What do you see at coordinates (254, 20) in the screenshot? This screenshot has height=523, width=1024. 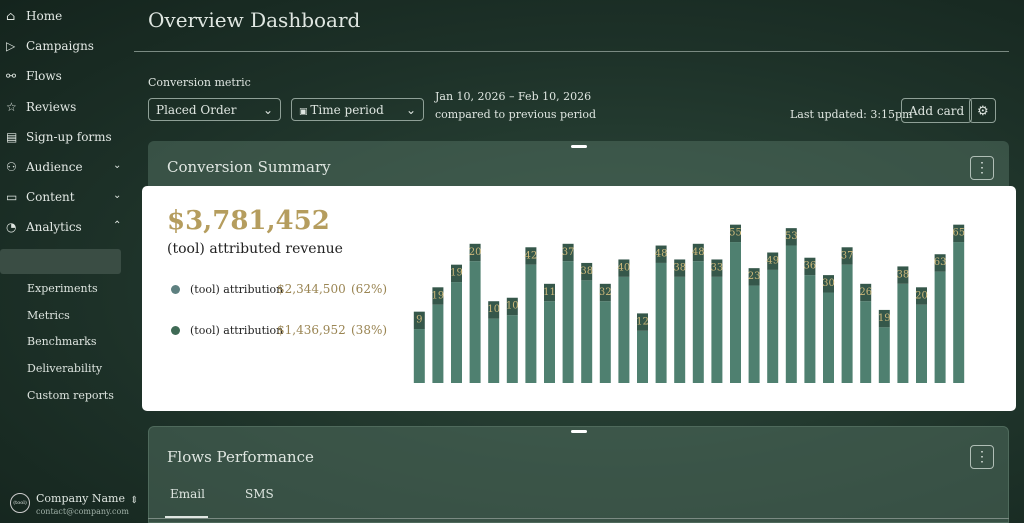 I see `page-title: Overview Dashboard` at bounding box center [254, 20].